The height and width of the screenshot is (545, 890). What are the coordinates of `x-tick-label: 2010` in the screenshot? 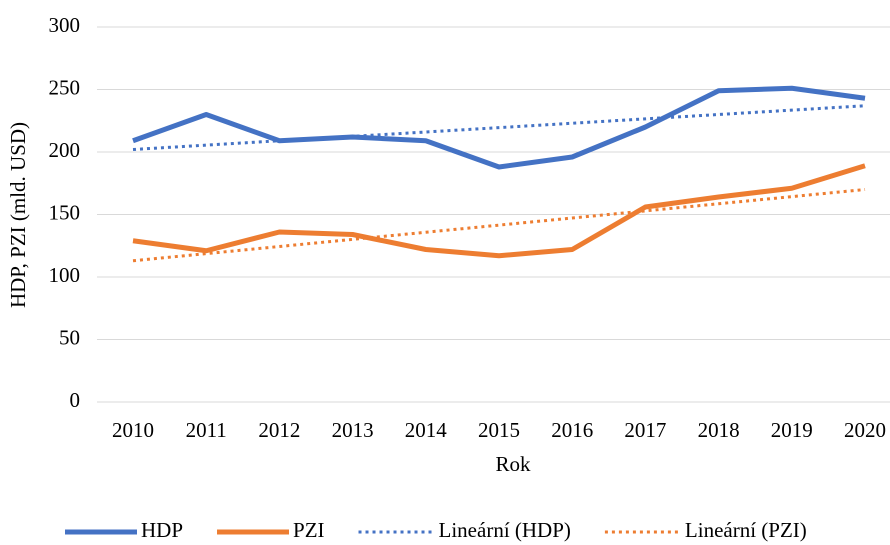 It's located at (133, 430).